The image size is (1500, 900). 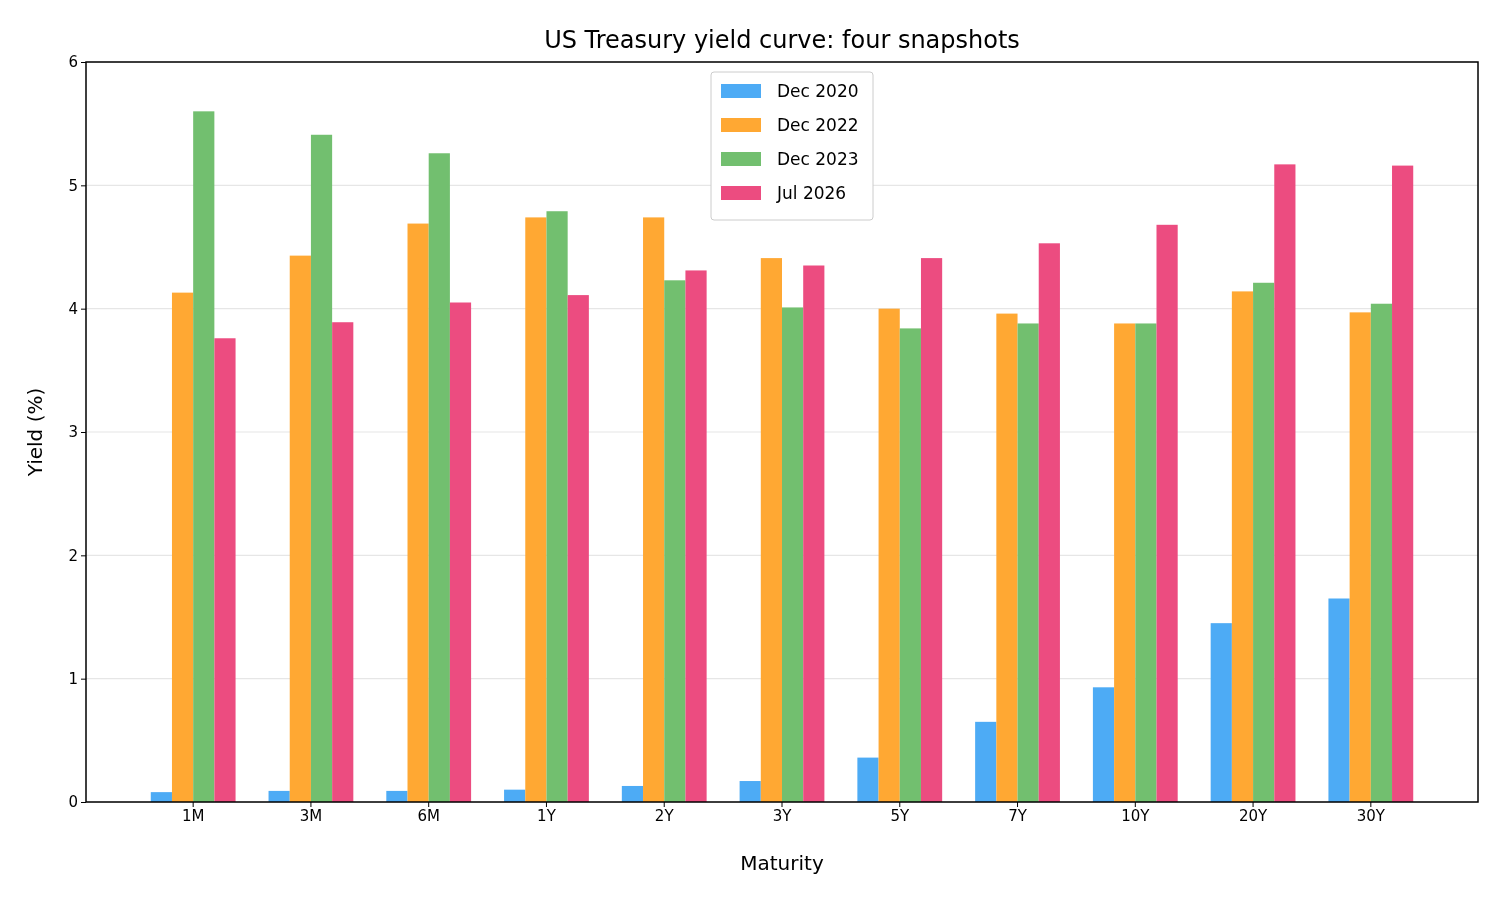 I want to click on legend-label: Dec 2020, so click(x=818, y=91).